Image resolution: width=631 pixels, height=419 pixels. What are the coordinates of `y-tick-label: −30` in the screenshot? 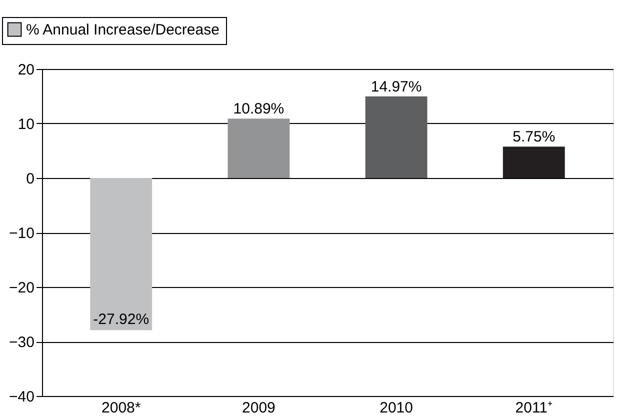 It's located at (21, 342).